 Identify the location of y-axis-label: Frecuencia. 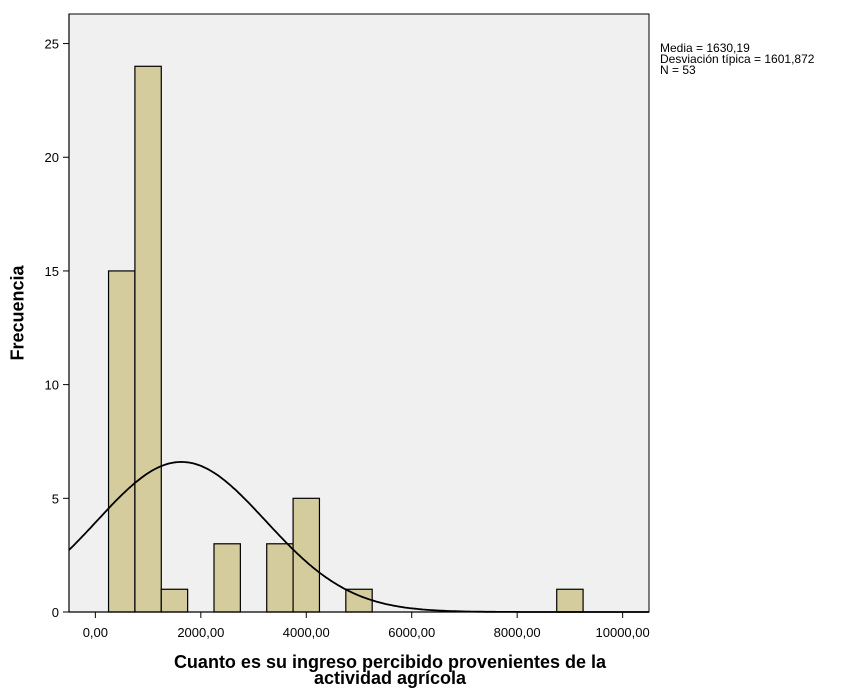
(17, 313).